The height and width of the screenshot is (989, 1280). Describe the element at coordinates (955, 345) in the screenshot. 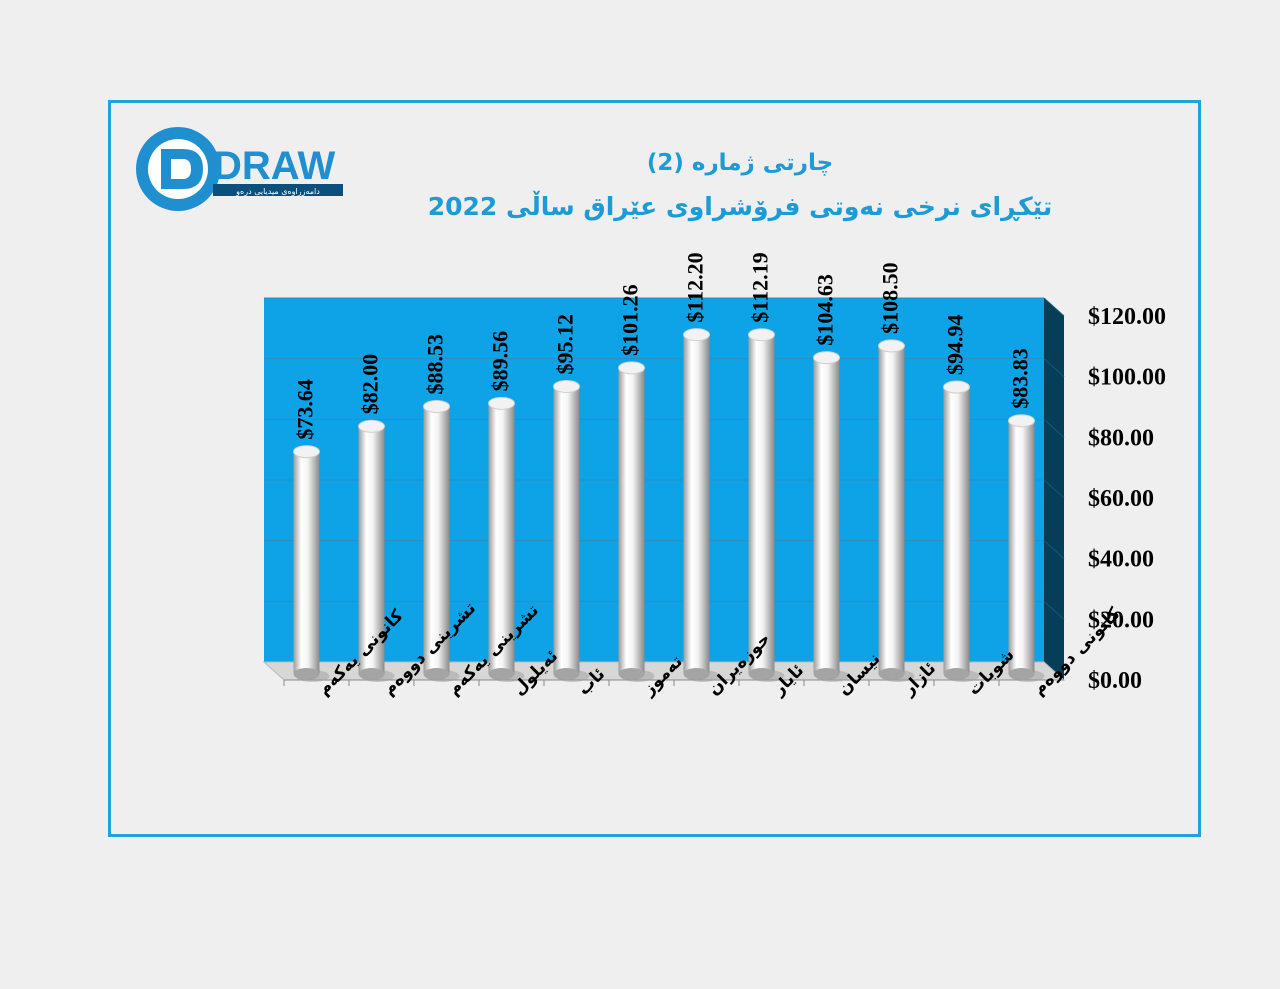

I see `bar-value-label: $94.94` at that location.